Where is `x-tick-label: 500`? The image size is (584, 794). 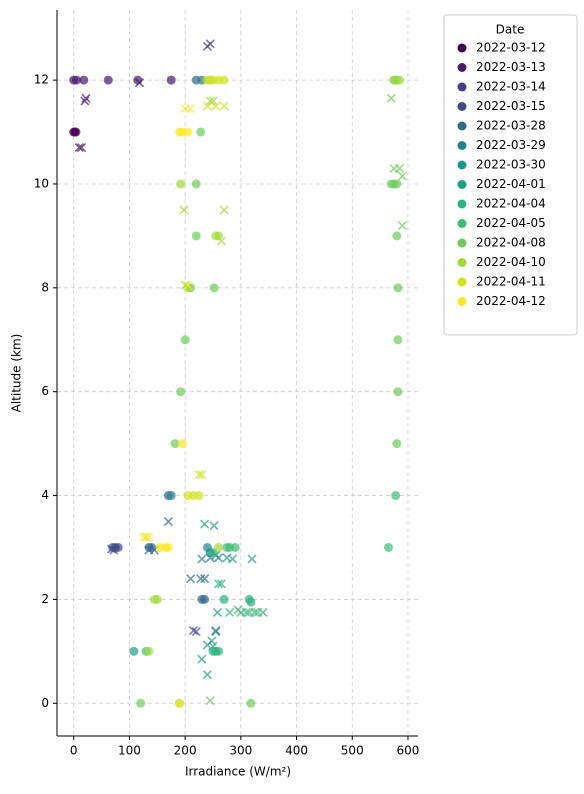 x-tick-label: 500 is located at coordinates (352, 751).